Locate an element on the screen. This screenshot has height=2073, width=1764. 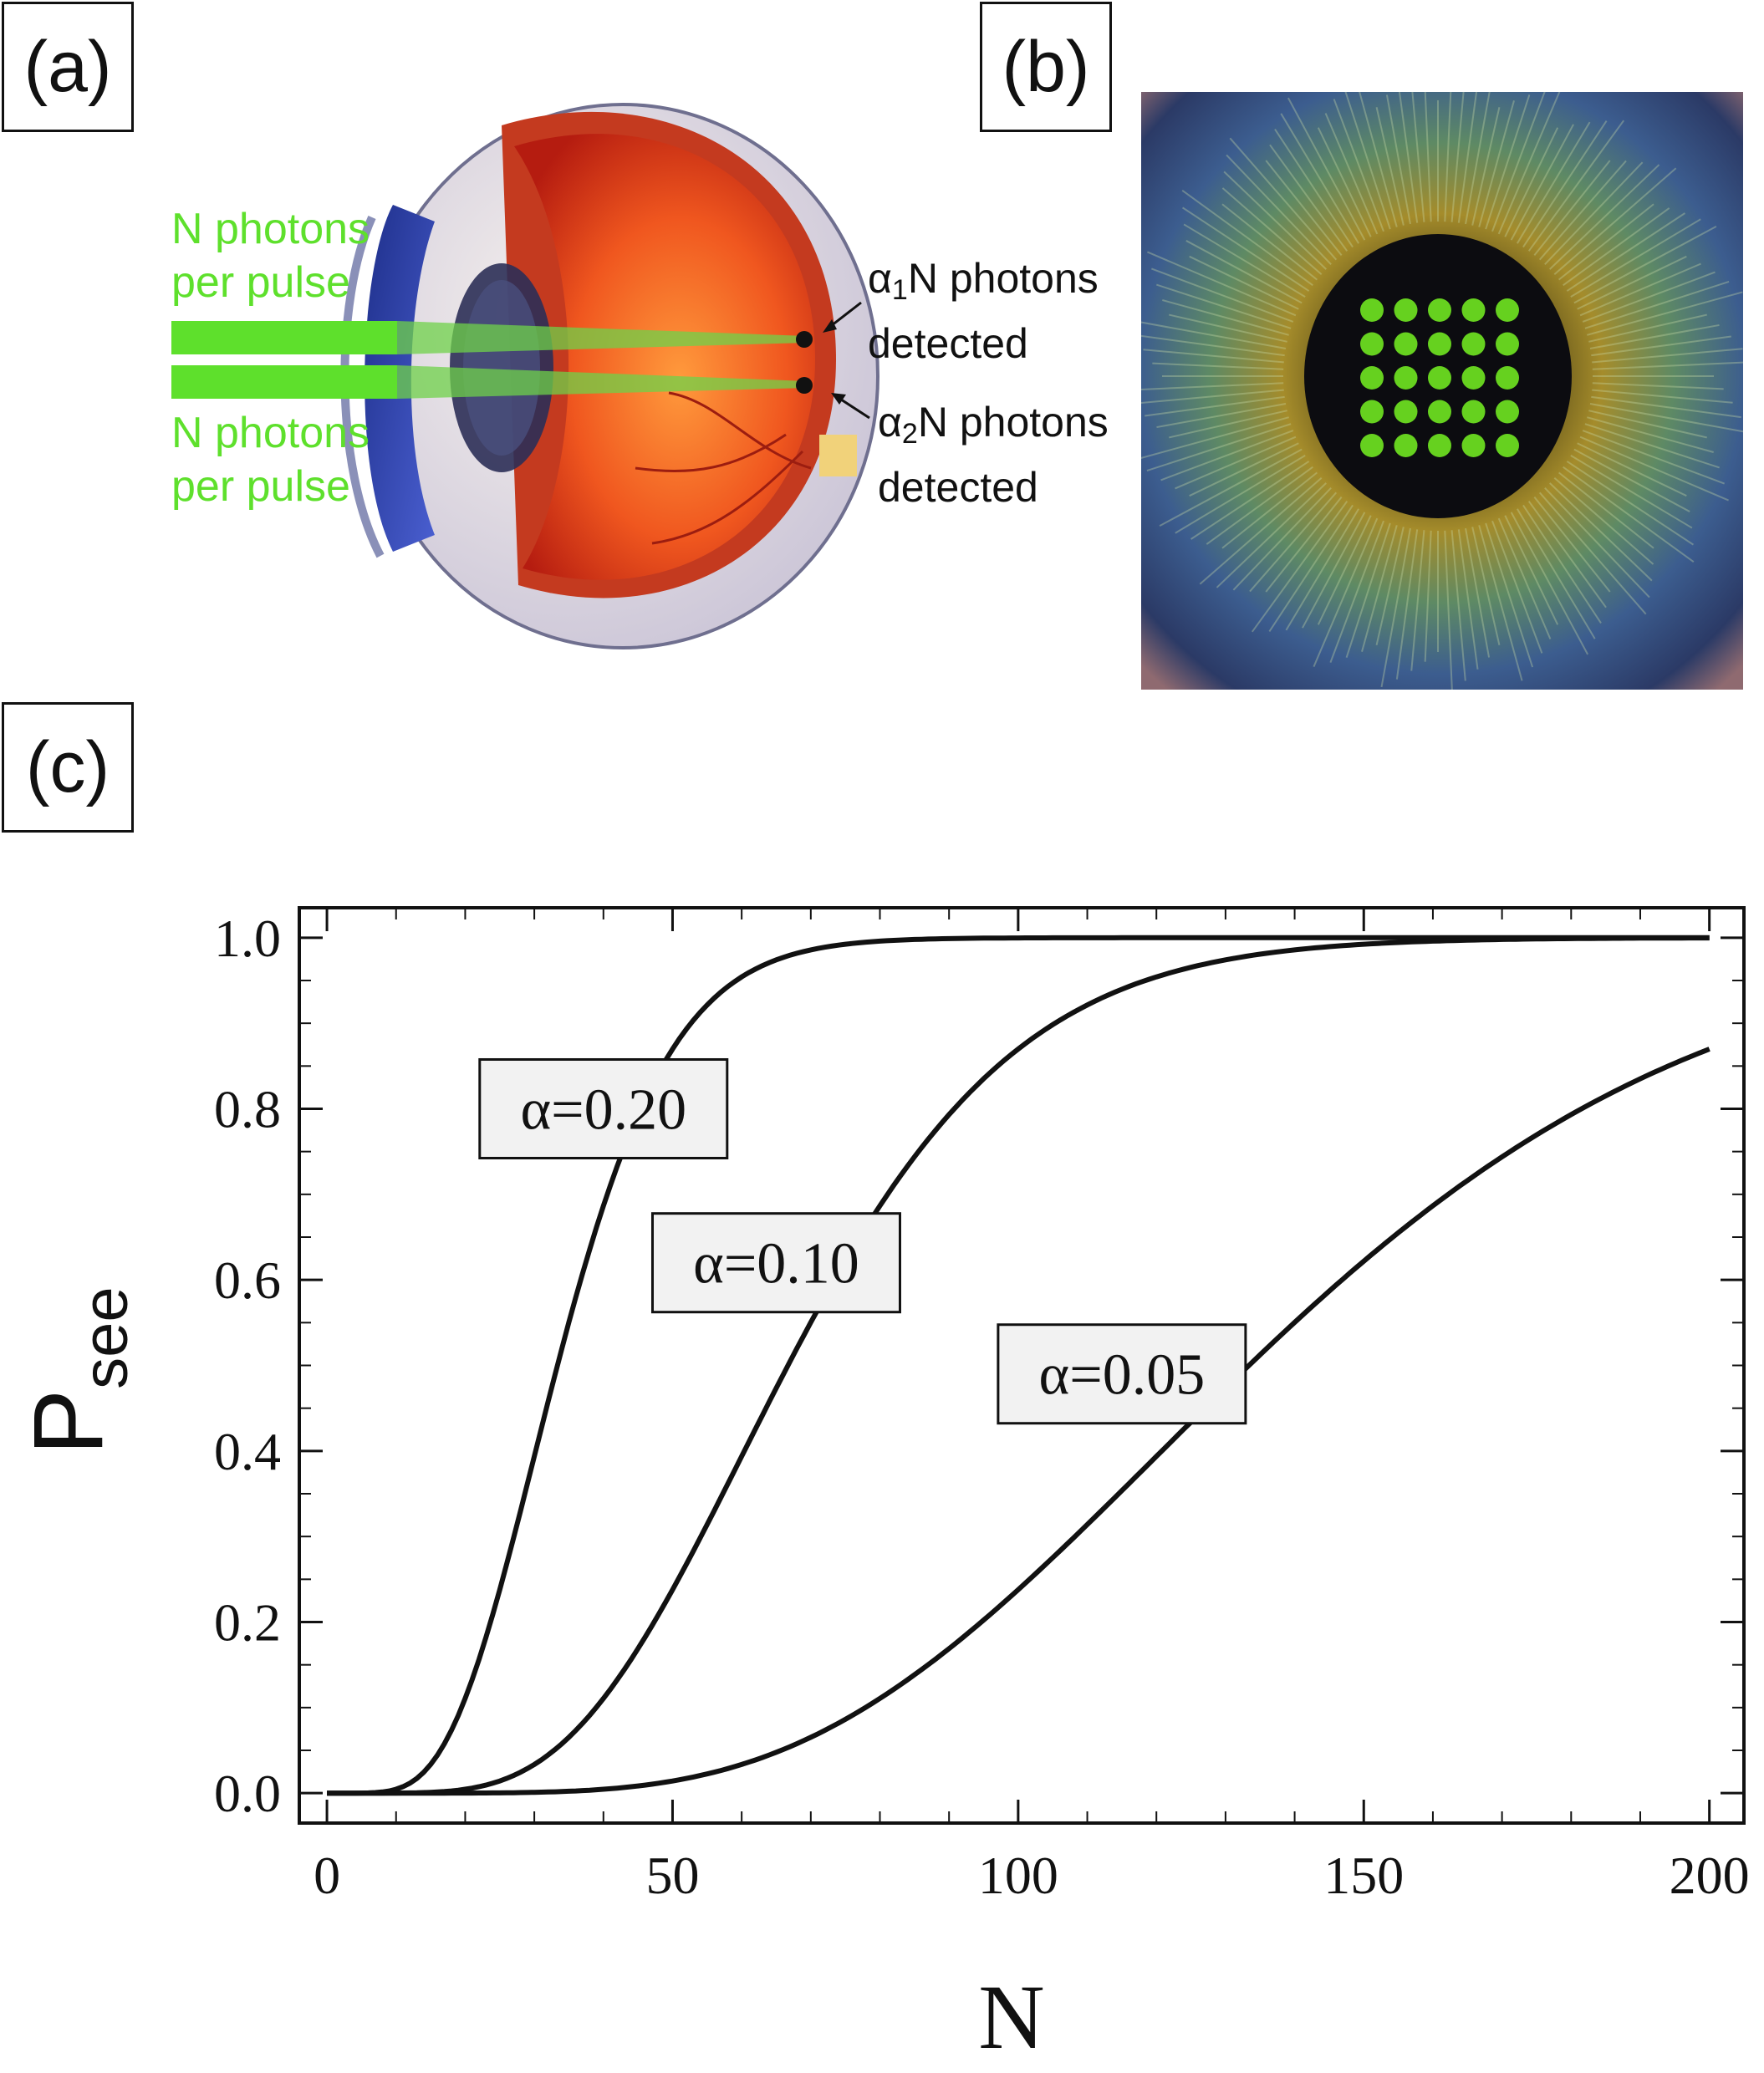
y-axis-label-sub: see is located at coordinates (105, 1338).